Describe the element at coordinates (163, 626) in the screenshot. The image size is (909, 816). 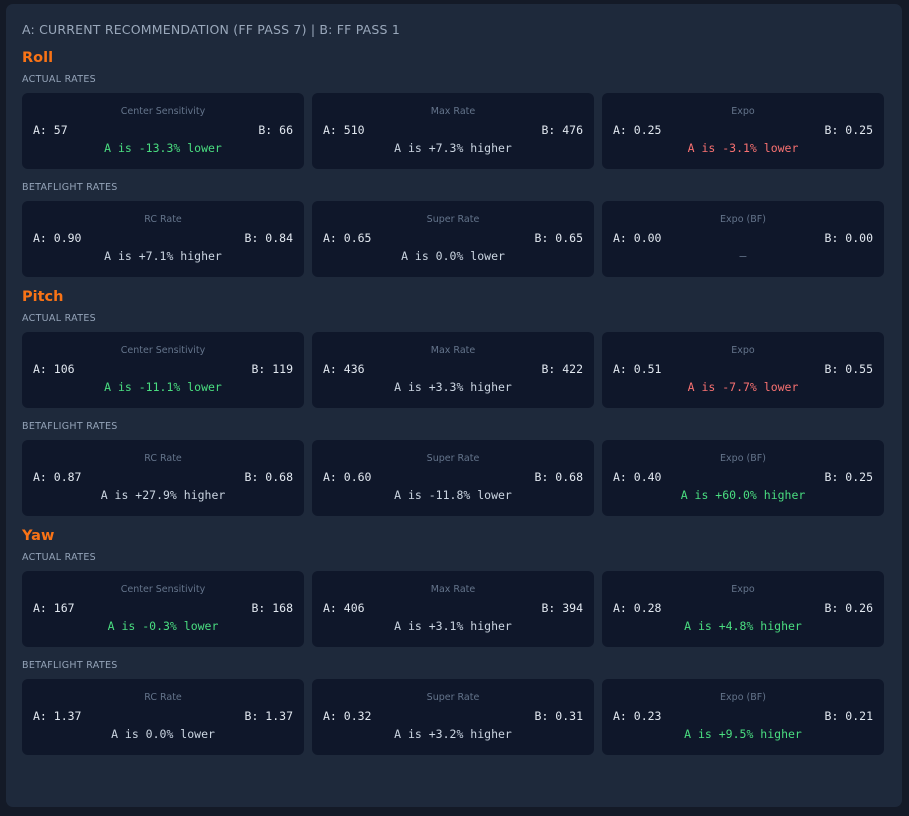
I see `delta-text: A is -0.3% lower` at that location.